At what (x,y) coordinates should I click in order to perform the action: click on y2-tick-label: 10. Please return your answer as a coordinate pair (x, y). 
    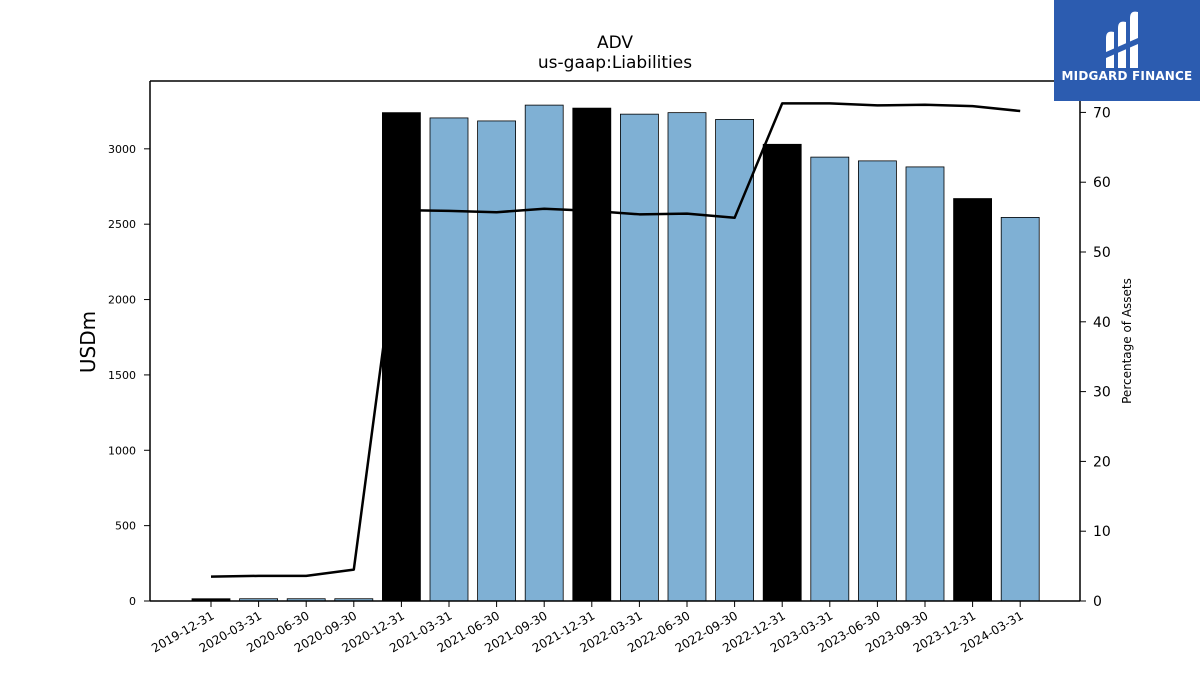
    Looking at the image, I should click on (1102, 532).